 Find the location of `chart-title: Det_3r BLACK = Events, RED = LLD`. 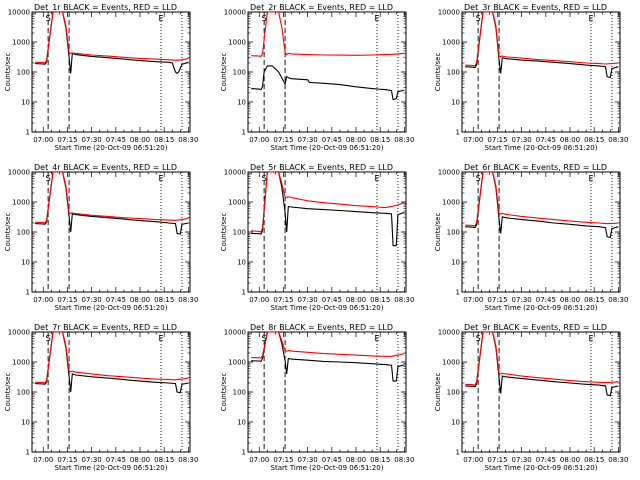

chart-title: Det_3r BLACK = Events, RED = LLD is located at coordinates (535, 7).